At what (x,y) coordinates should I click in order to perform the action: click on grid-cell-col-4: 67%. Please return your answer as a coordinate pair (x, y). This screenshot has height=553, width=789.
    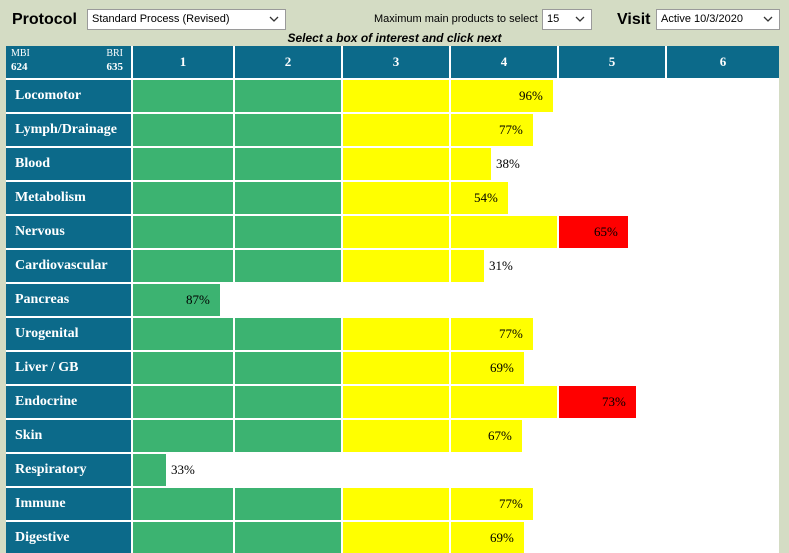
    Looking at the image, I should click on (504, 436).